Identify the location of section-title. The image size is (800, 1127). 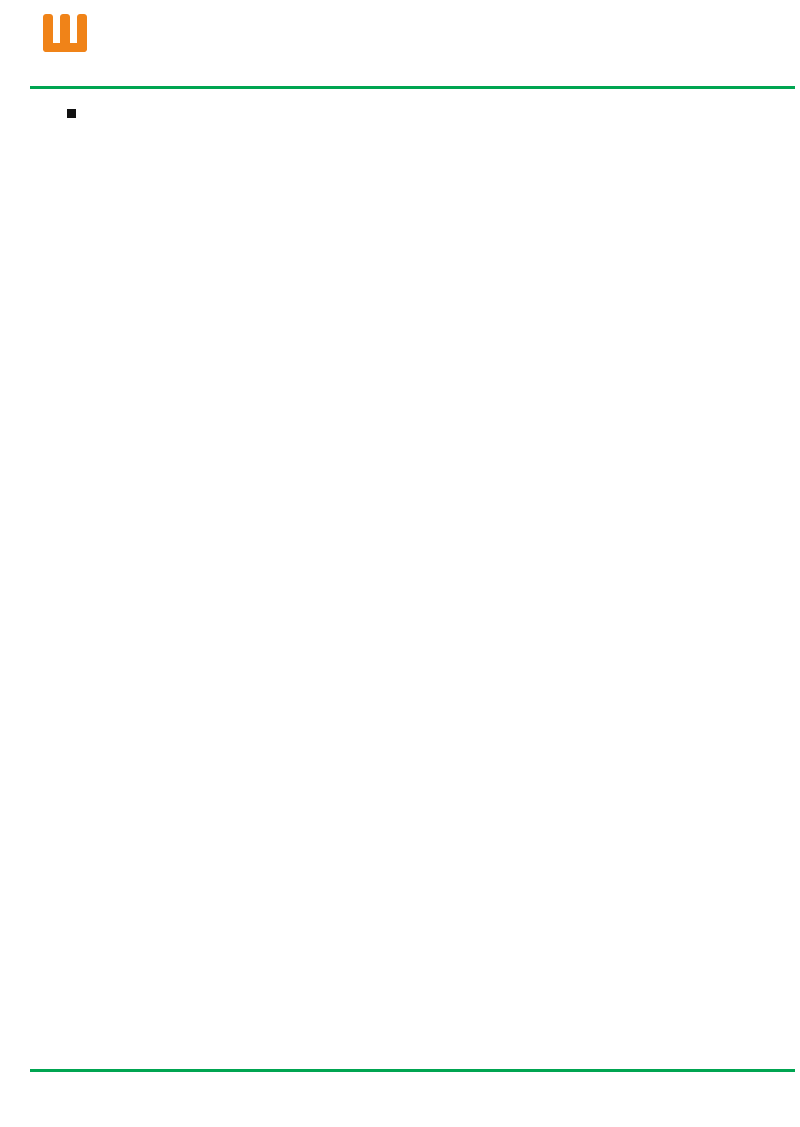
(75, 113).